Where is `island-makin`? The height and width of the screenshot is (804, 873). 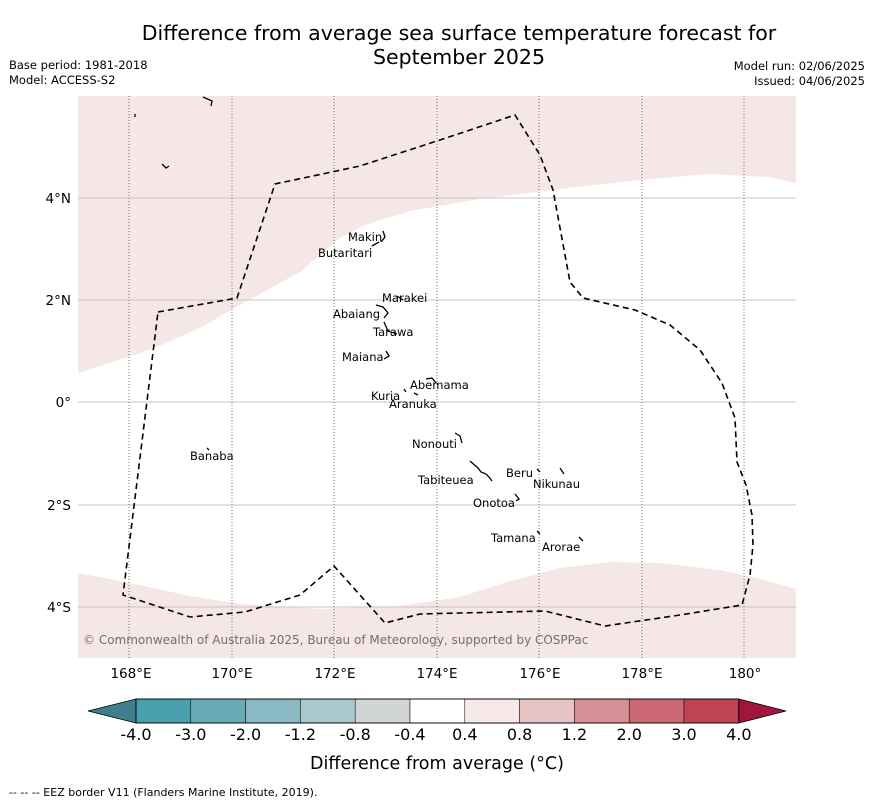
island-makin is located at coordinates (383, 236).